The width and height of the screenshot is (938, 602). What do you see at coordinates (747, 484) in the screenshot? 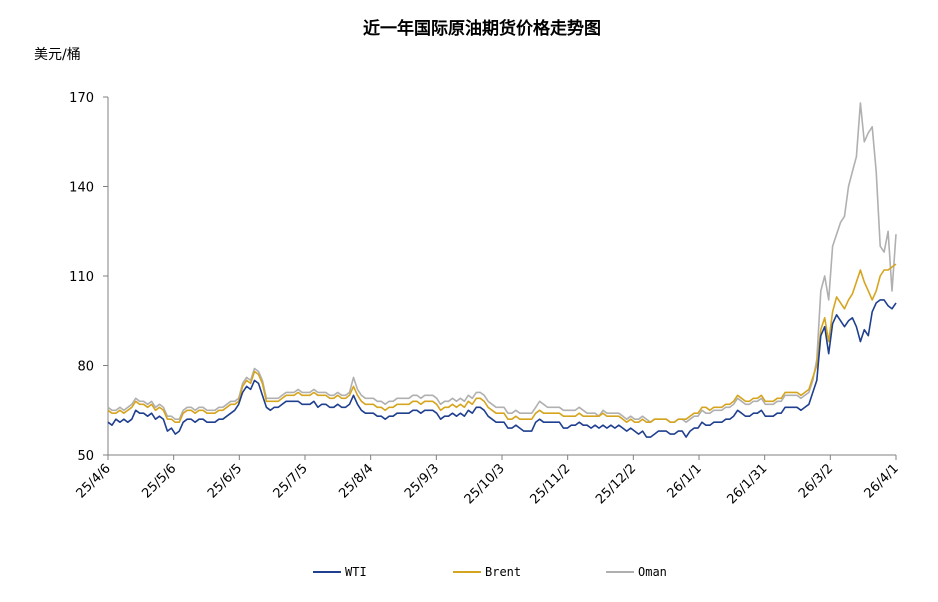
I see `x-tick-label: 26/1/31` at bounding box center [747, 484].